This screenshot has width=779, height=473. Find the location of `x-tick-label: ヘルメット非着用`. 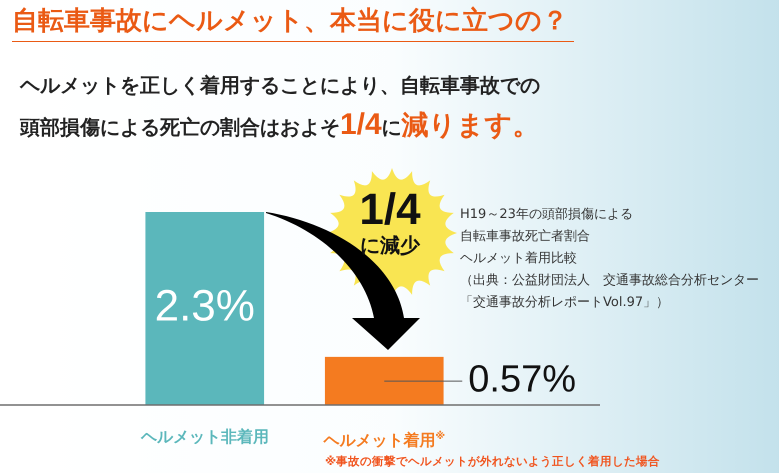

x-tick-label: ヘルメット非着用 is located at coordinates (204, 437).